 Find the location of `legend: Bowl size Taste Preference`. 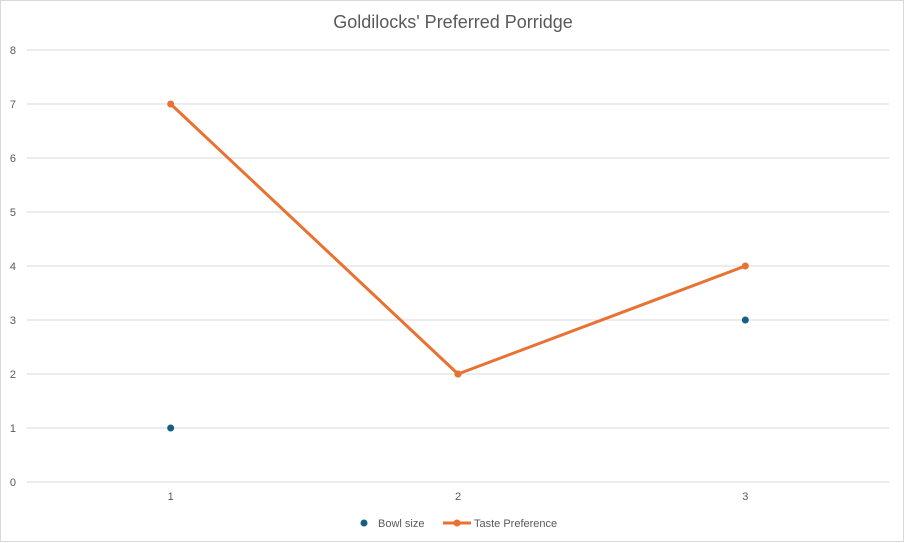

legend: Bowl size Taste Preference is located at coordinates (458, 524).